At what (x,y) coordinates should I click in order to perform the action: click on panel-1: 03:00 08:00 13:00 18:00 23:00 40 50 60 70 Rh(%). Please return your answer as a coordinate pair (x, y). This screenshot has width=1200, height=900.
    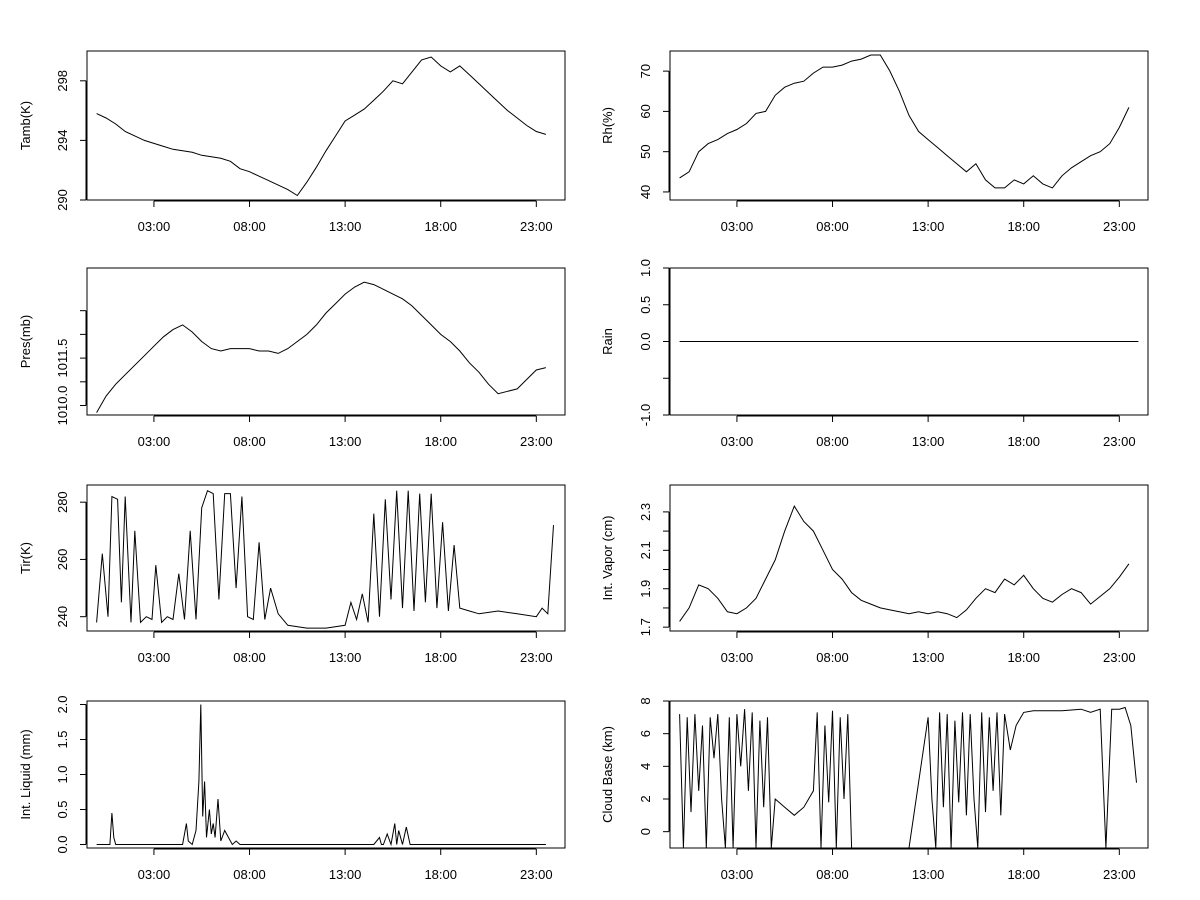
    Looking at the image, I should click on (874, 142).